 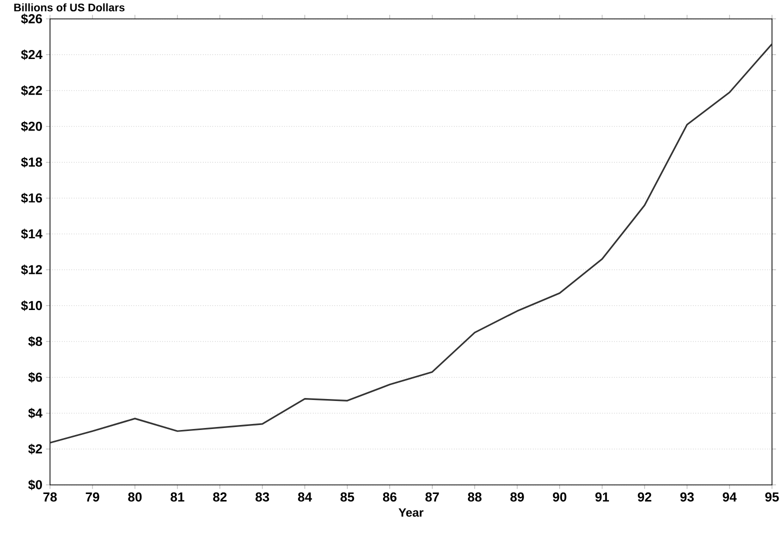 I want to click on x-tick-label: 92, so click(x=645, y=497).